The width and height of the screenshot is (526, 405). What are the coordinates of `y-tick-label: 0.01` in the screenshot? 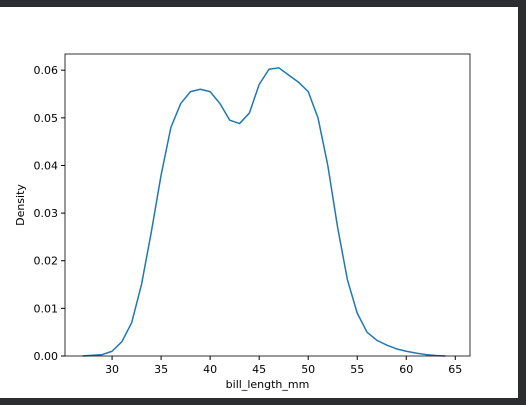 It's located at (46, 308).